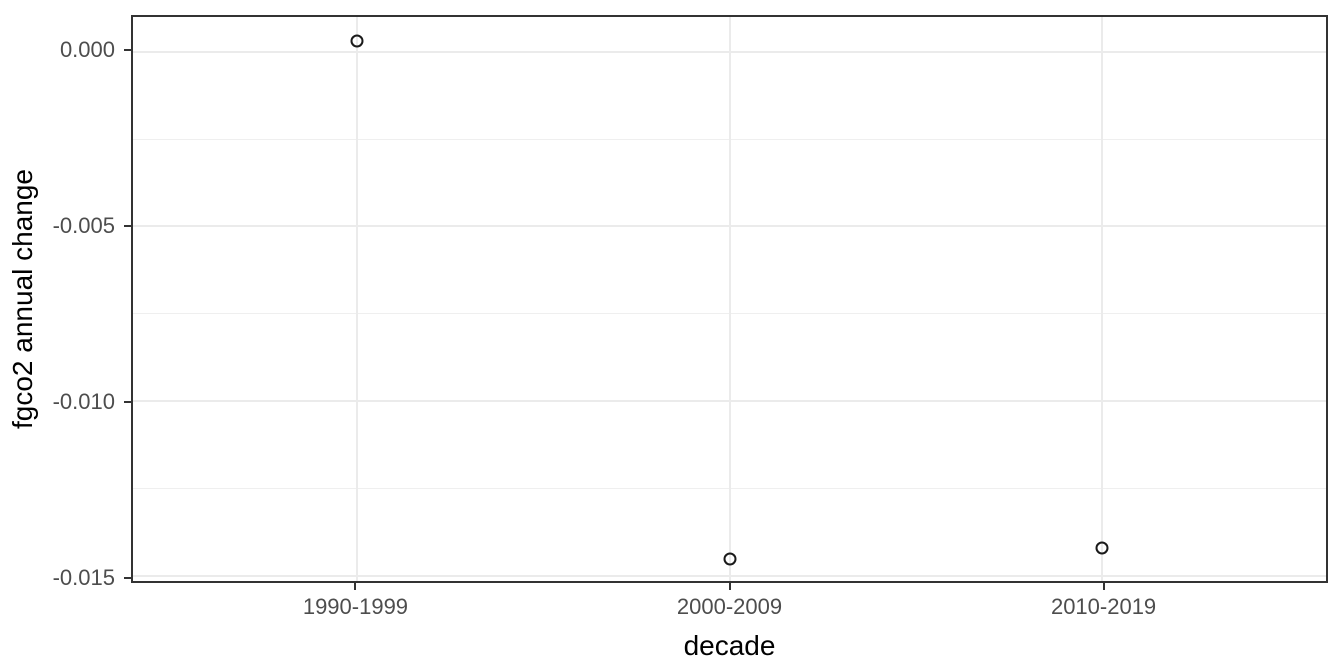 This screenshot has height=672, width=1344. I want to click on x-axis: 1990-1999 2000-2009 2010-2019, so click(729, 613).